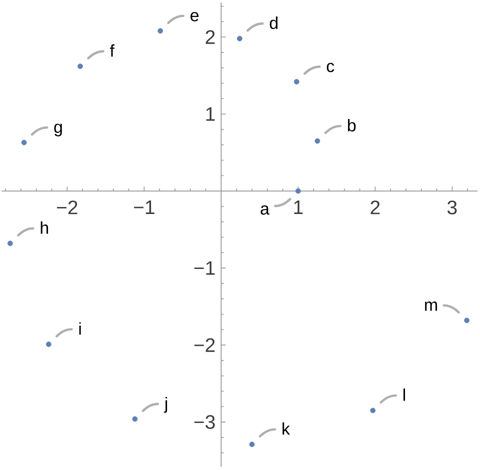  Describe the element at coordinates (452, 207) in the screenshot. I see `x-tick-label: 3` at that location.